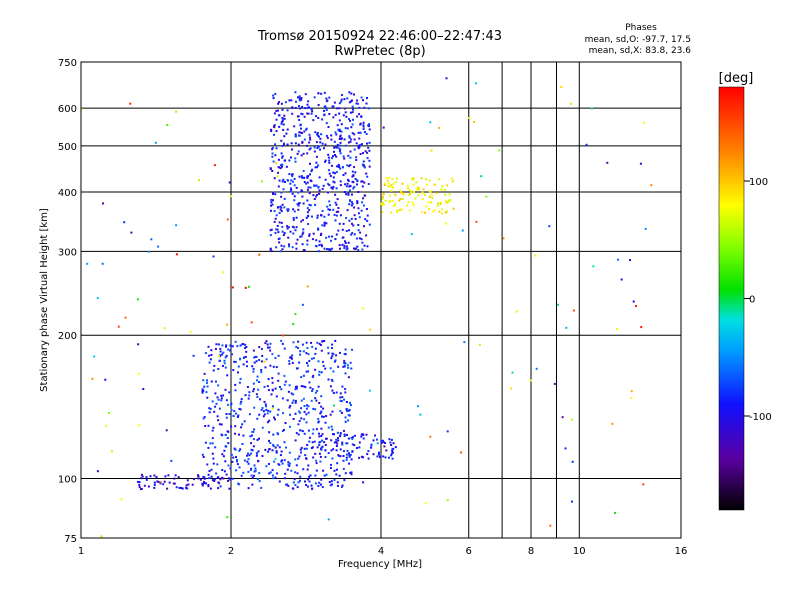  What do you see at coordinates (67, 480) in the screenshot?
I see `y-tick-label: 100` at bounding box center [67, 480].